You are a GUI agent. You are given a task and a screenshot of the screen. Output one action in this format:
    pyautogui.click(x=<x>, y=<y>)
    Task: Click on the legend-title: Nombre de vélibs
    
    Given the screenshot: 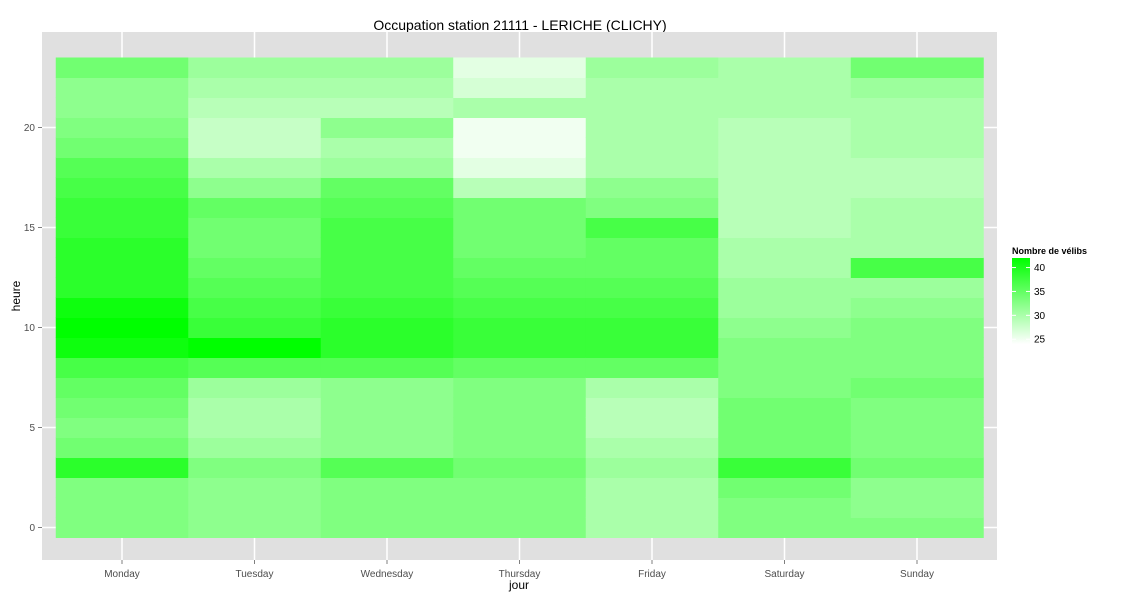 What is the action you would take?
    pyautogui.click(x=1049, y=251)
    